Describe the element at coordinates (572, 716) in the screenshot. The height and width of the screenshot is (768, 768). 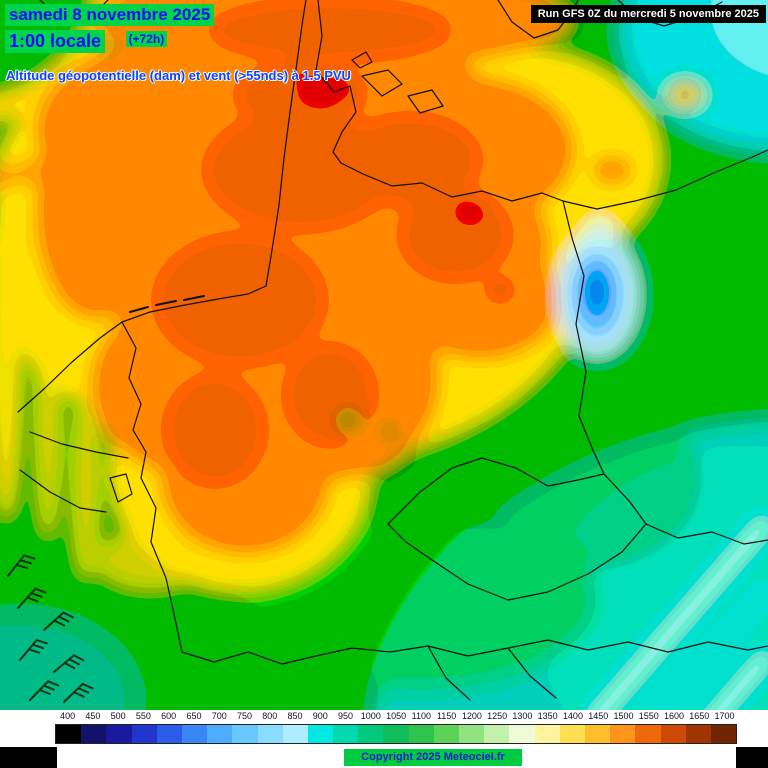
I see `scale-label: 1400` at that location.